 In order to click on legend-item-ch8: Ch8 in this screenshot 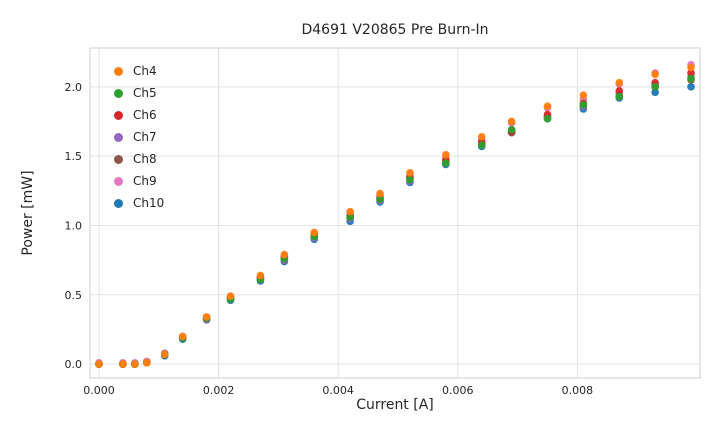, I will do `click(136, 159)`.